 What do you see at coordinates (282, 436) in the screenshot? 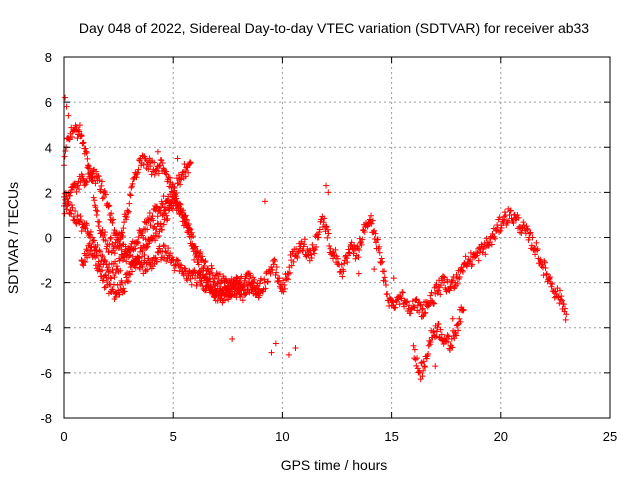
I see `x-tick-label: 10` at bounding box center [282, 436].